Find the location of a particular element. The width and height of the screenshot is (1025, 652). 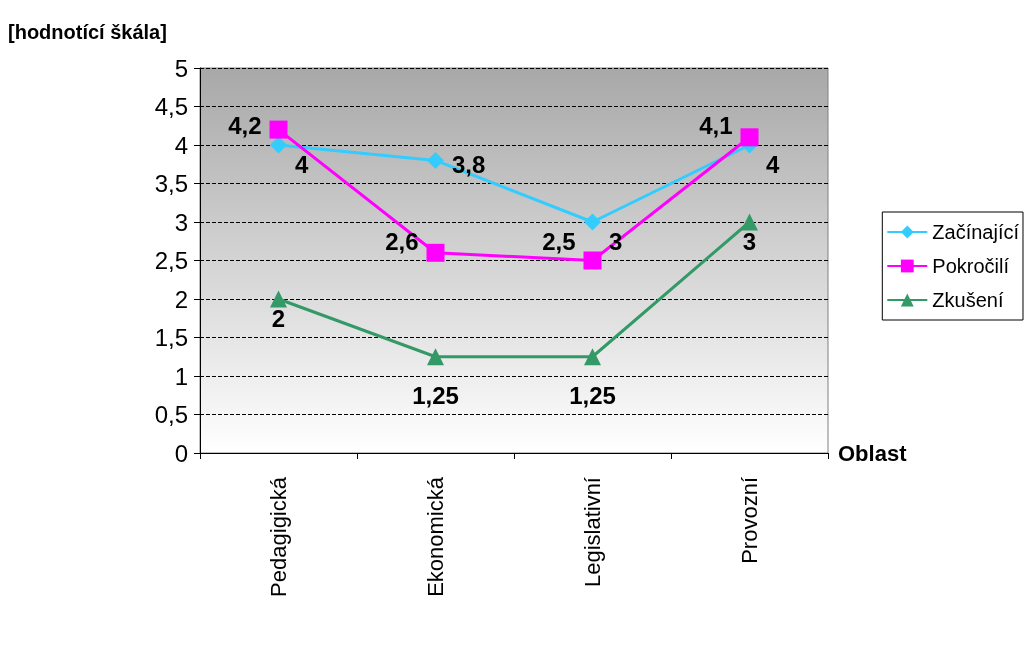

y-tick-label: 5 is located at coordinates (181, 68).